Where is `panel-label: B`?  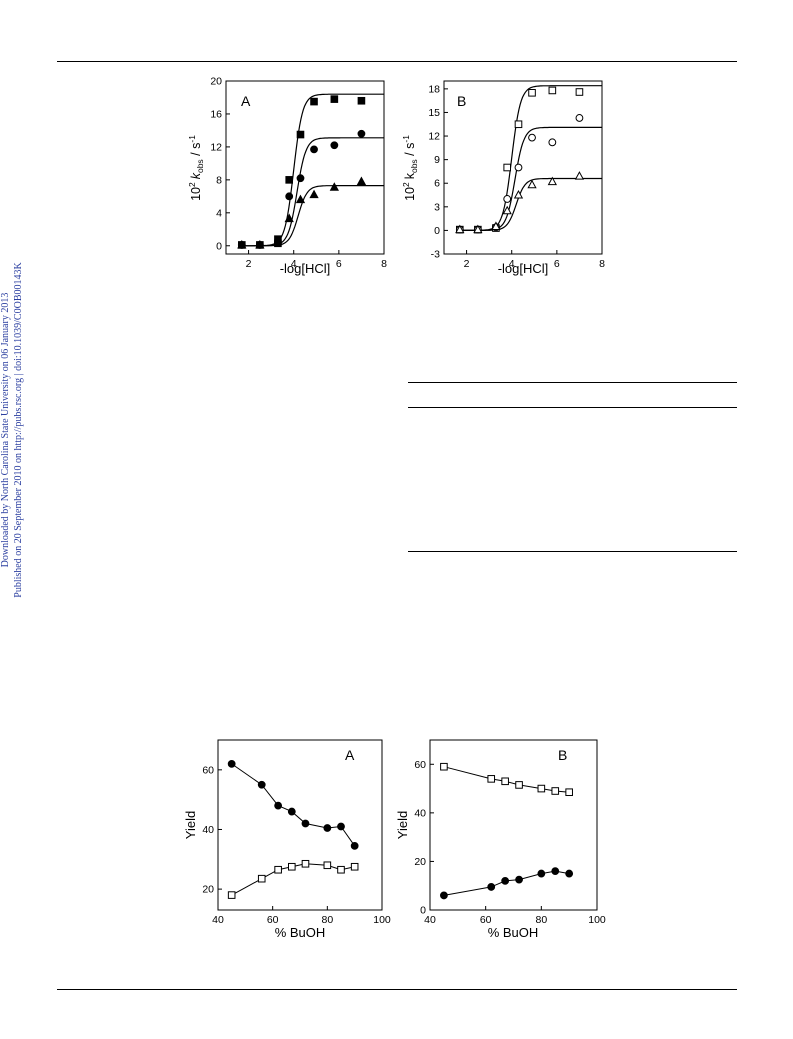
panel-label: B is located at coordinates (461, 101).